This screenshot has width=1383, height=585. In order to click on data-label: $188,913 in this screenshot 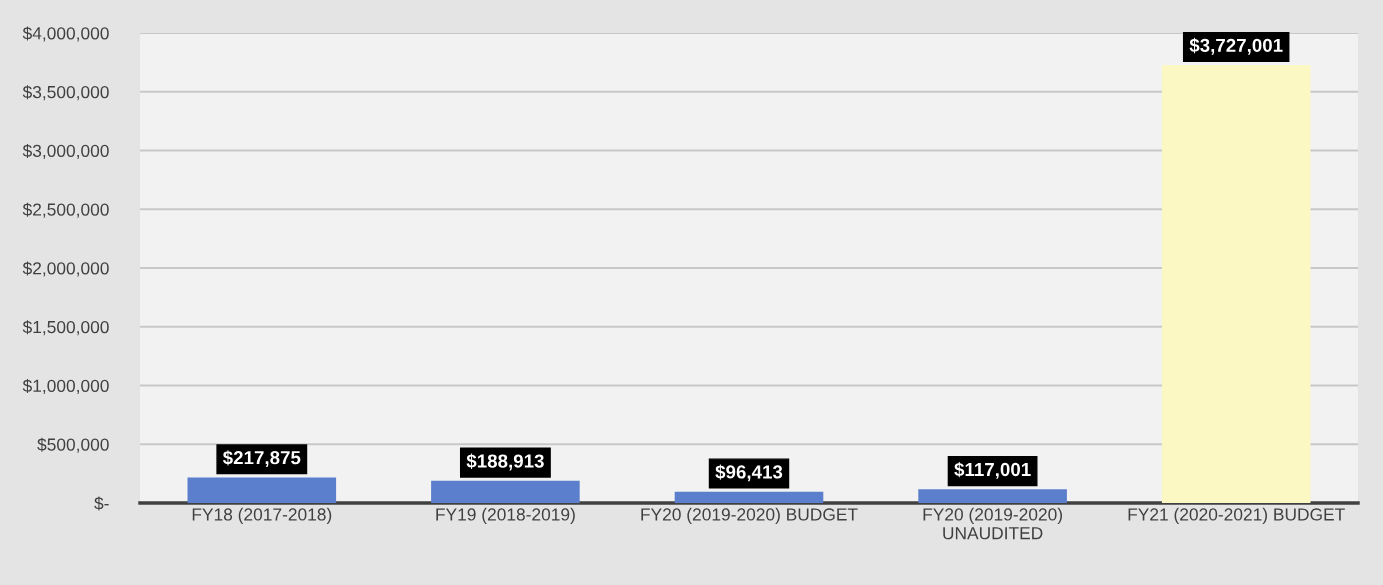, I will do `click(505, 462)`.